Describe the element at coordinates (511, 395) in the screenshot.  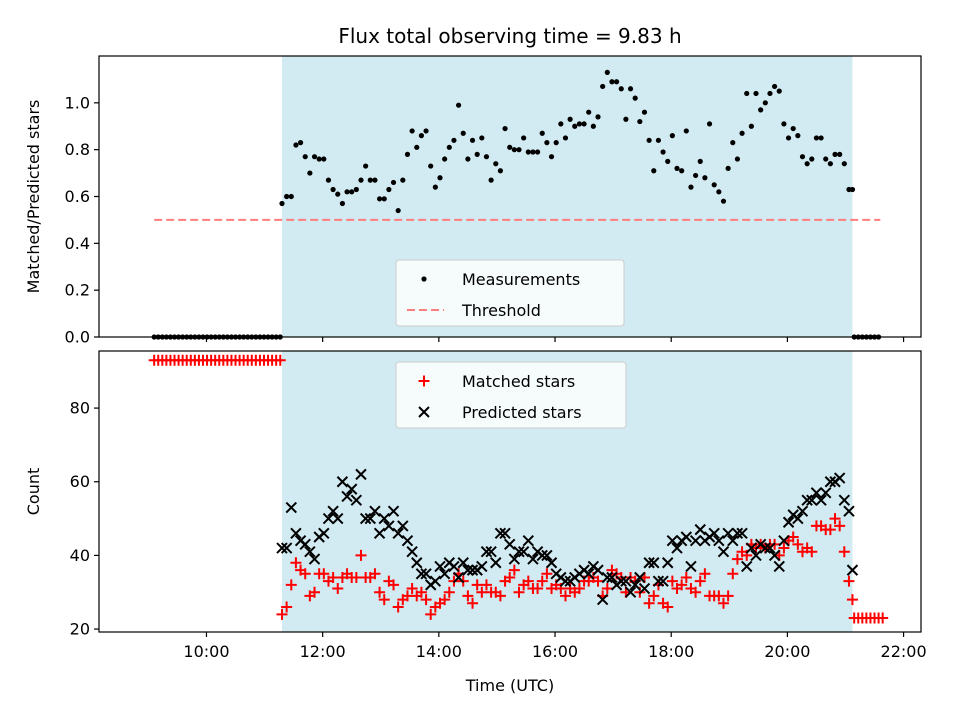
I see `legend: Matched stars Predicted stars` at that location.